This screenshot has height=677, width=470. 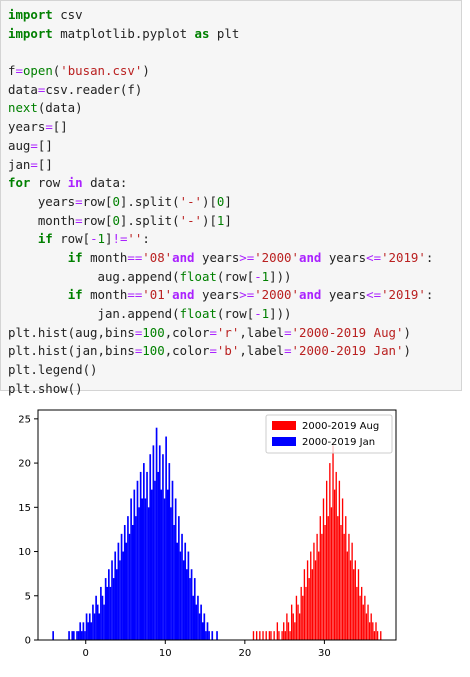 What do you see at coordinates (340, 426) in the screenshot?
I see `legend-label-aug: 2000-2019 Aug` at bounding box center [340, 426].